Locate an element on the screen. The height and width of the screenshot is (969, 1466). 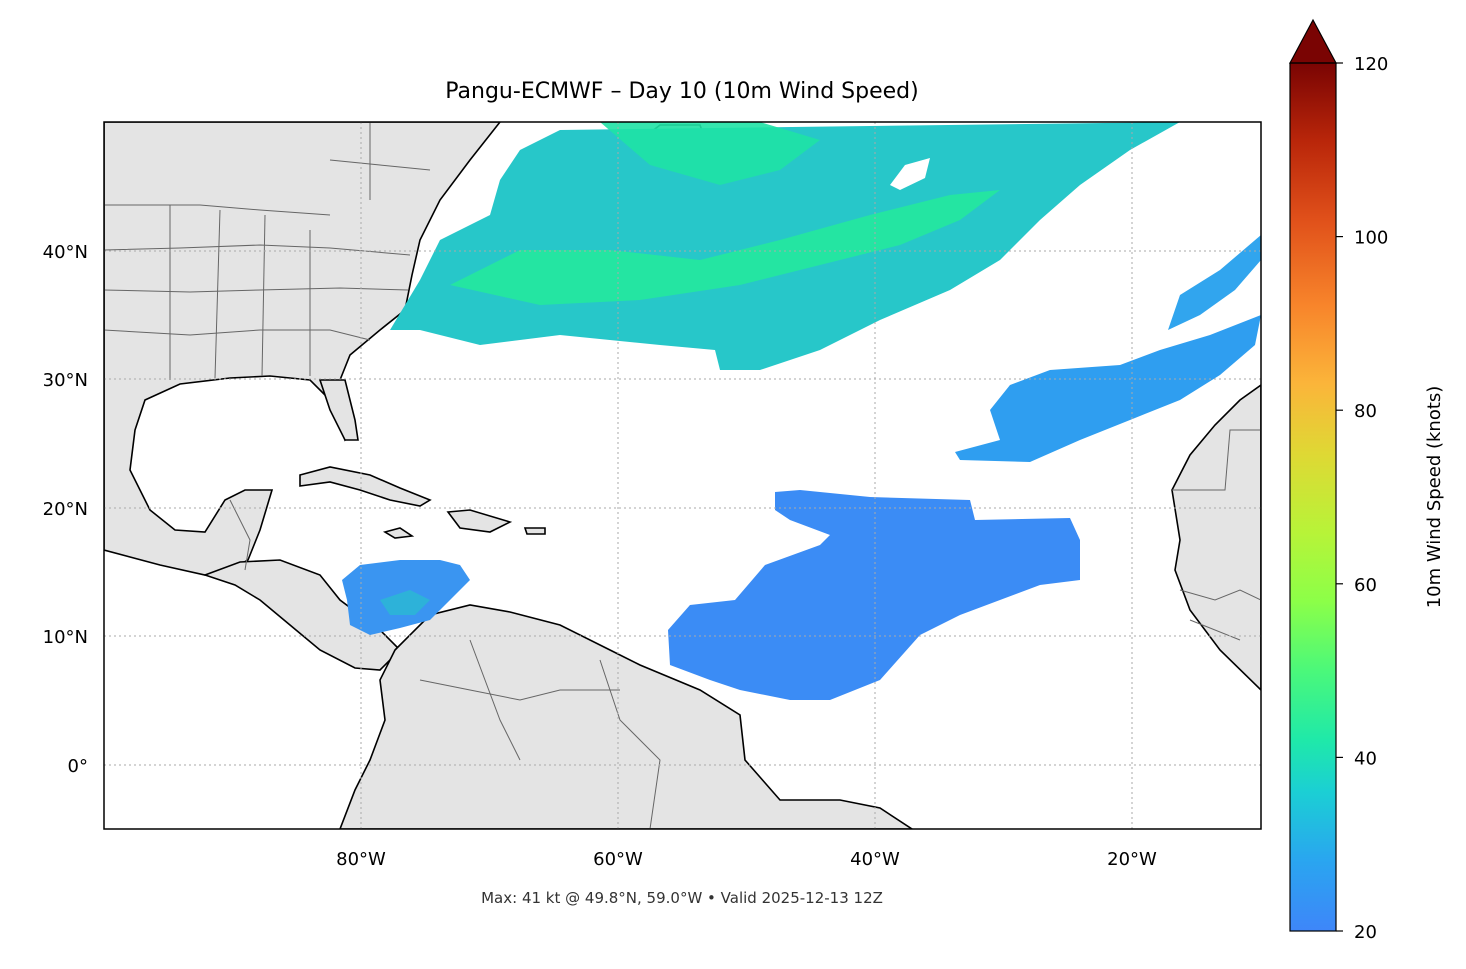
wind-region-east-band is located at coordinates (1108, 388).